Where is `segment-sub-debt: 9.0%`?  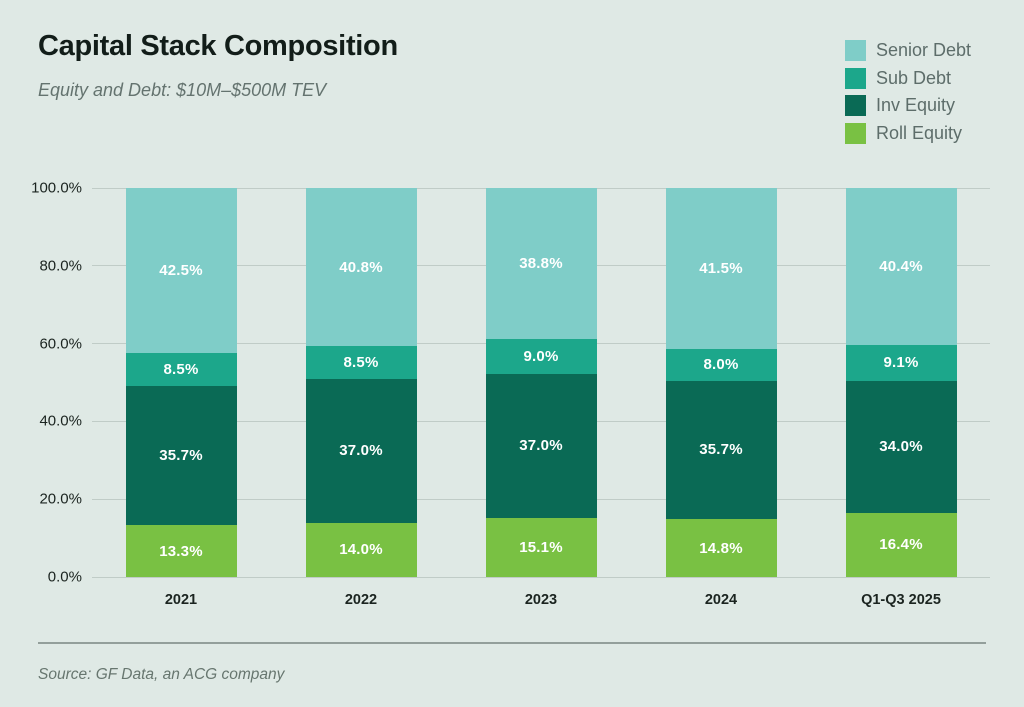
segment-sub-debt: 9.0% is located at coordinates (541, 356).